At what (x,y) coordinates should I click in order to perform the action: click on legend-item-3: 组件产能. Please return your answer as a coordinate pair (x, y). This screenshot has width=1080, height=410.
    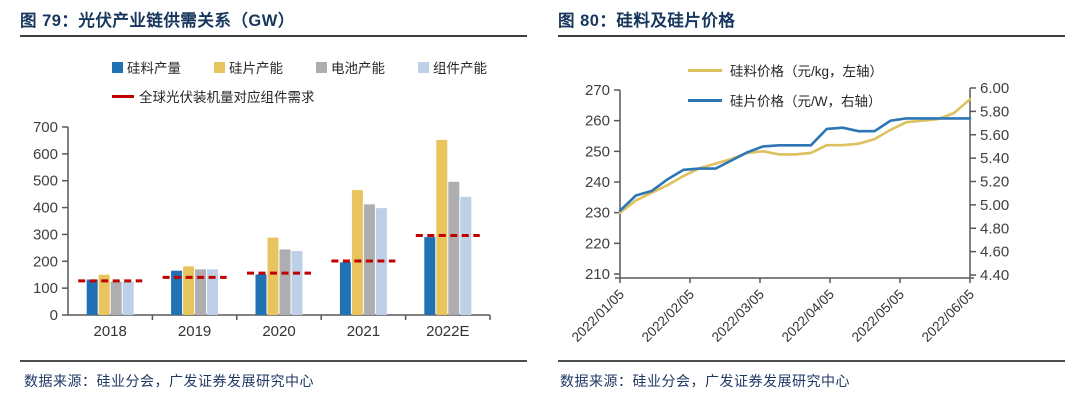
    Looking at the image, I should click on (452, 67).